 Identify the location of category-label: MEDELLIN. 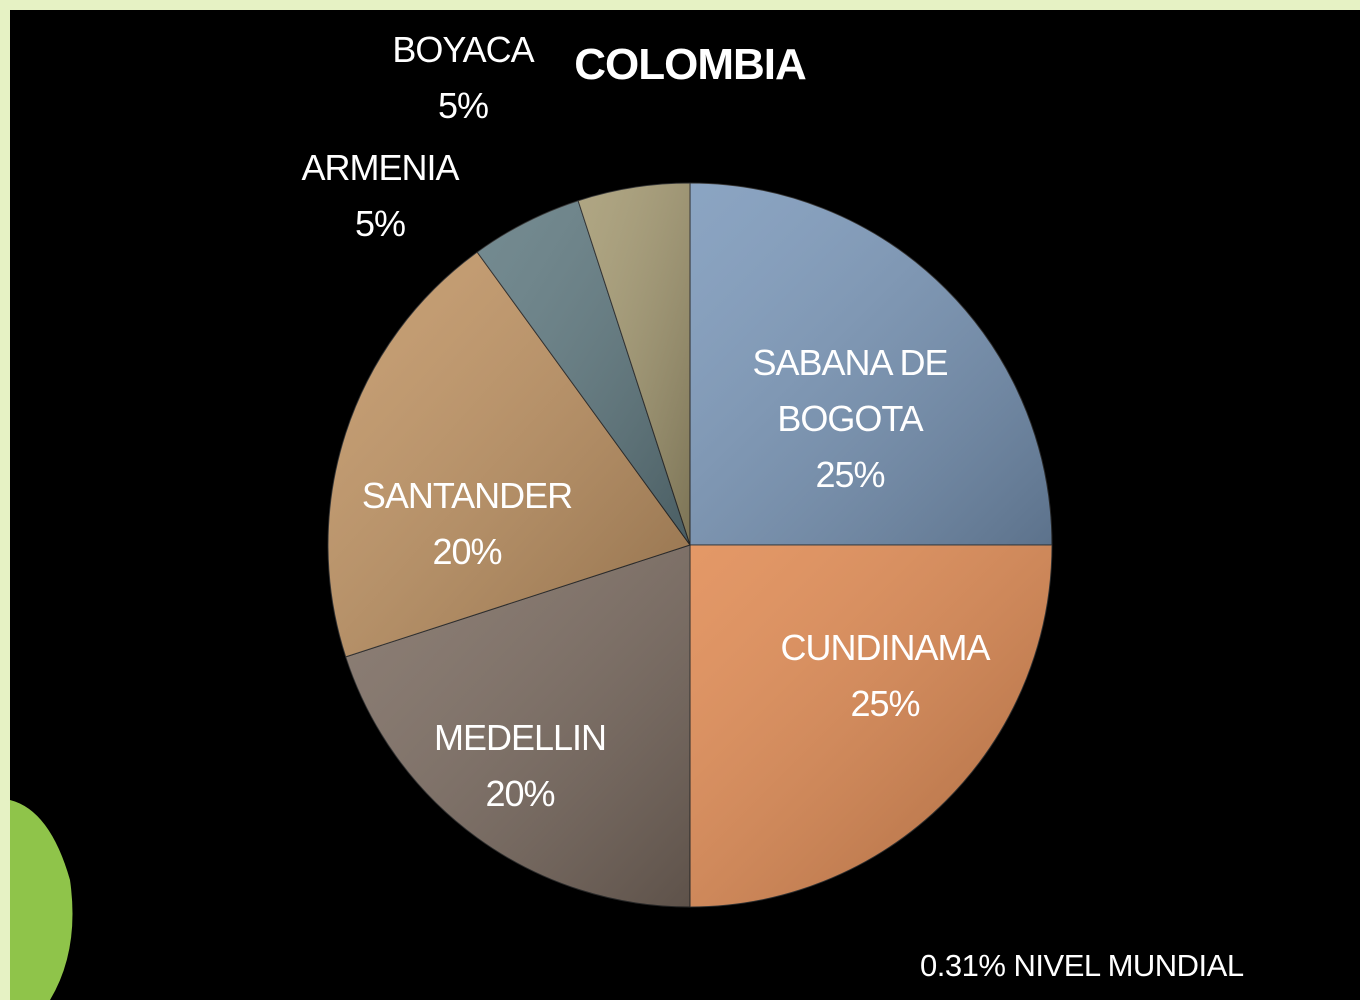
(520, 737).